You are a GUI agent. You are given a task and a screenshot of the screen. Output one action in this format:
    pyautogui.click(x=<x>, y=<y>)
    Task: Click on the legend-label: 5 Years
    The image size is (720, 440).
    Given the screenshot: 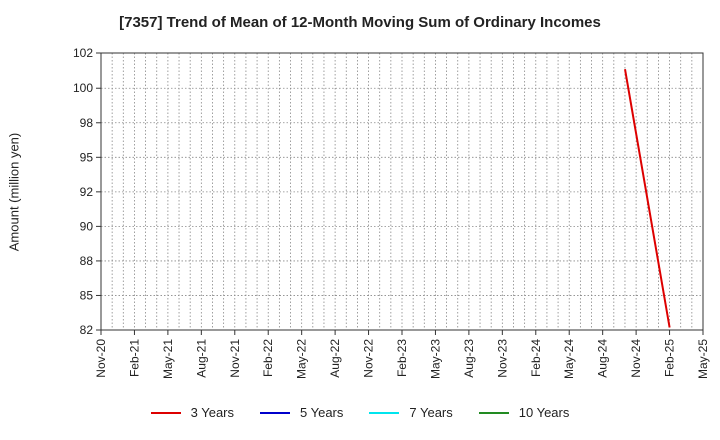 What is the action you would take?
    pyautogui.click(x=322, y=412)
    